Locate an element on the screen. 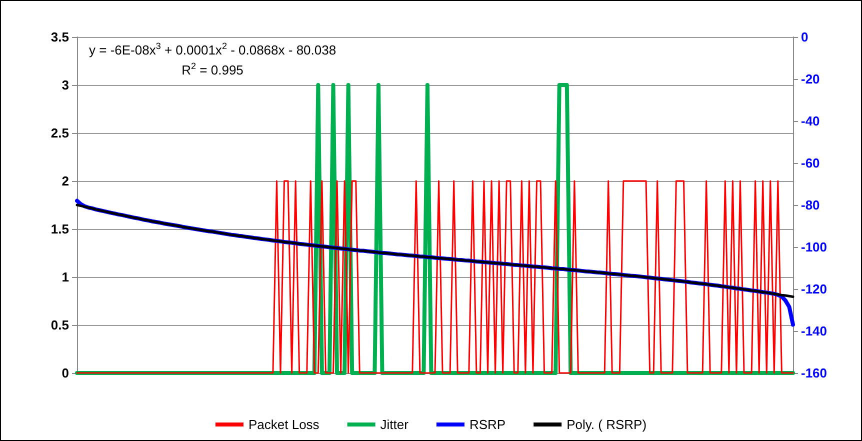 The image size is (862, 441). y-tick-label: 0 is located at coordinates (65, 373).